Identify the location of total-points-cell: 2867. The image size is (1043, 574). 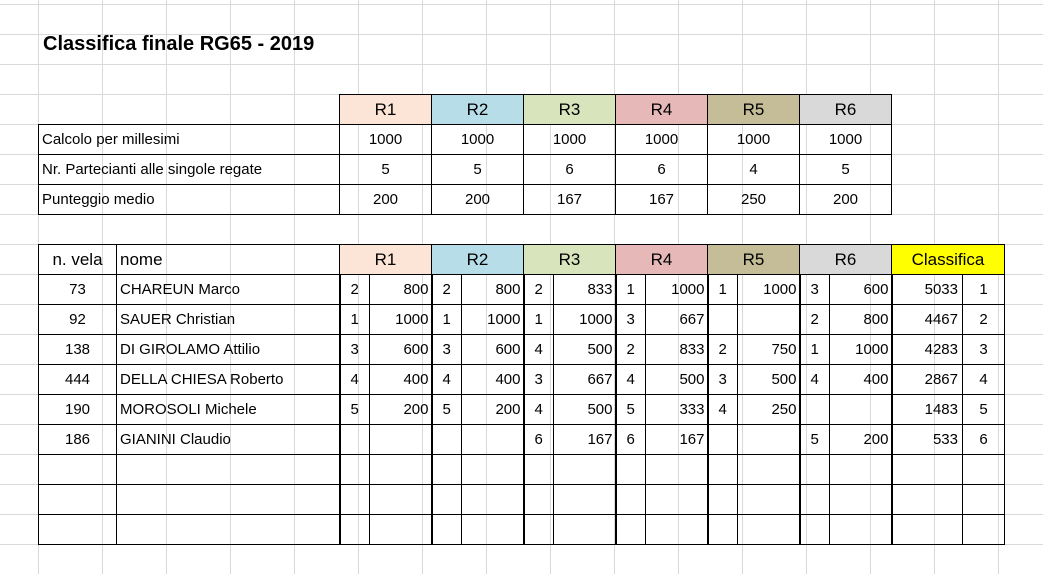
(926, 379).